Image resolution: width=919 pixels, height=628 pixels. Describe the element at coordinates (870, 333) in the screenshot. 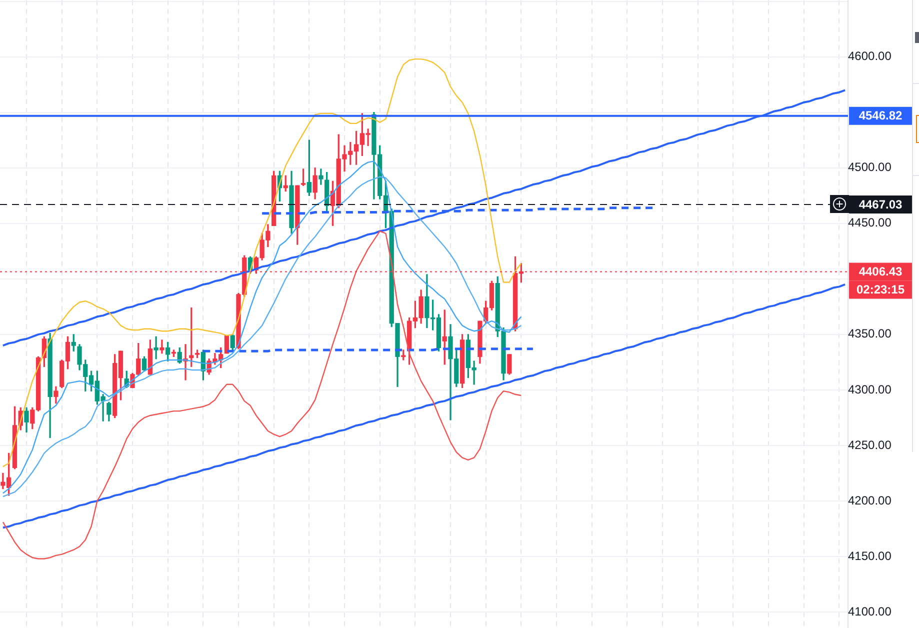

I see `y-tick-label: 4350.00` at that location.